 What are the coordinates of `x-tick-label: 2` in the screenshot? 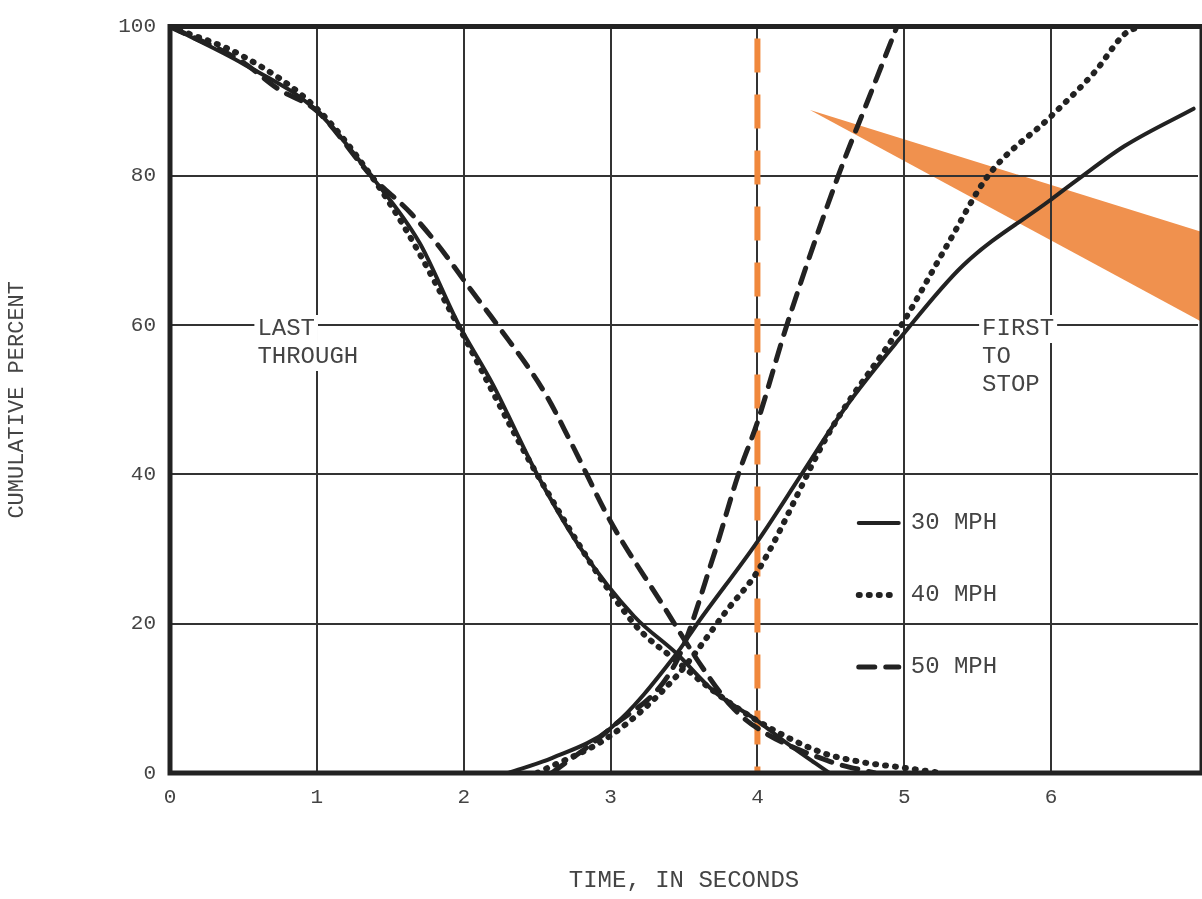 It's located at (464, 798).